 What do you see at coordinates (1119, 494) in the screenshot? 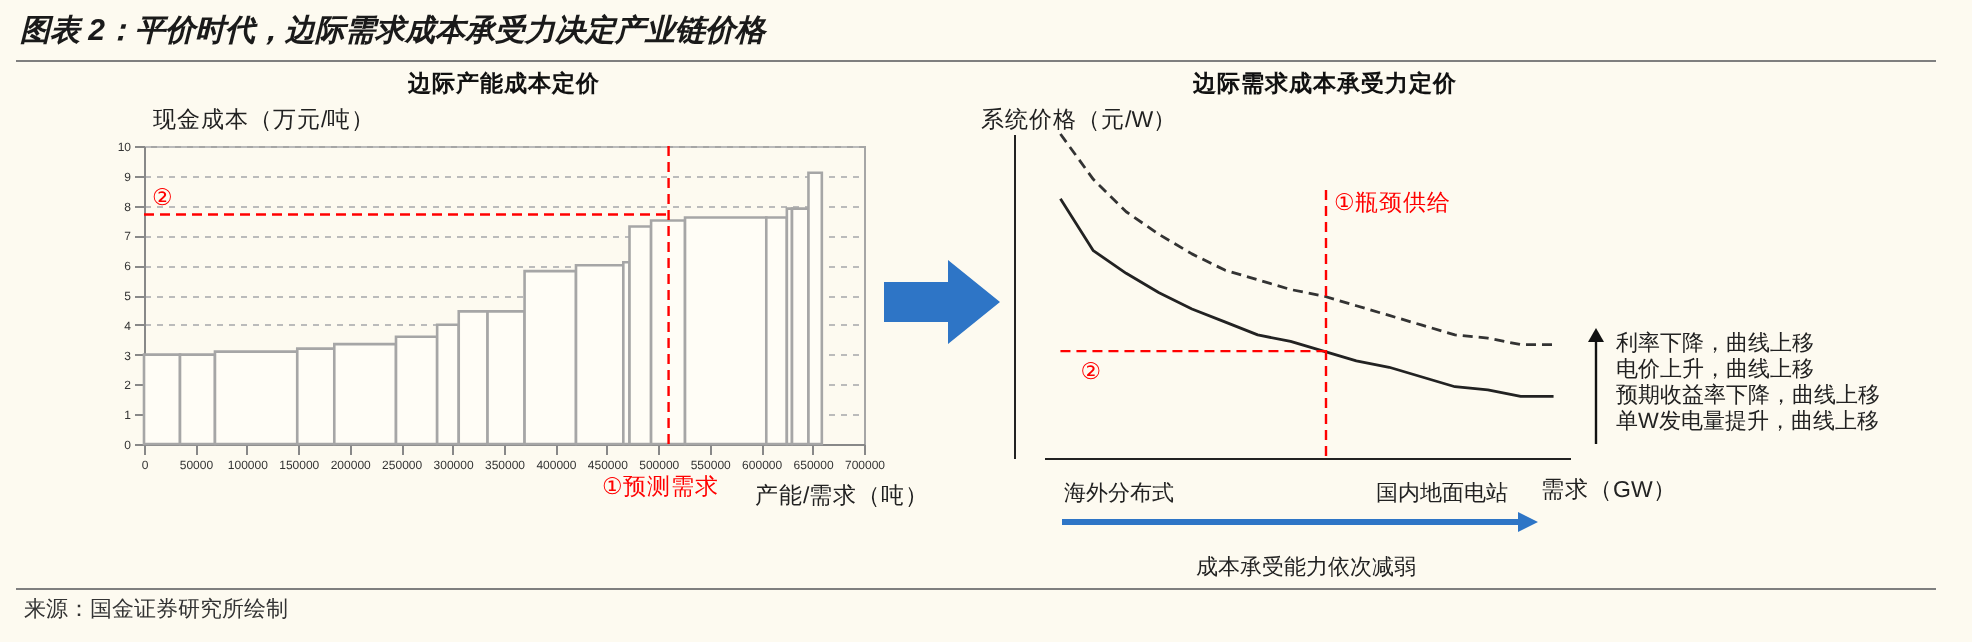
I see `text: 海外分布式` at bounding box center [1119, 494].